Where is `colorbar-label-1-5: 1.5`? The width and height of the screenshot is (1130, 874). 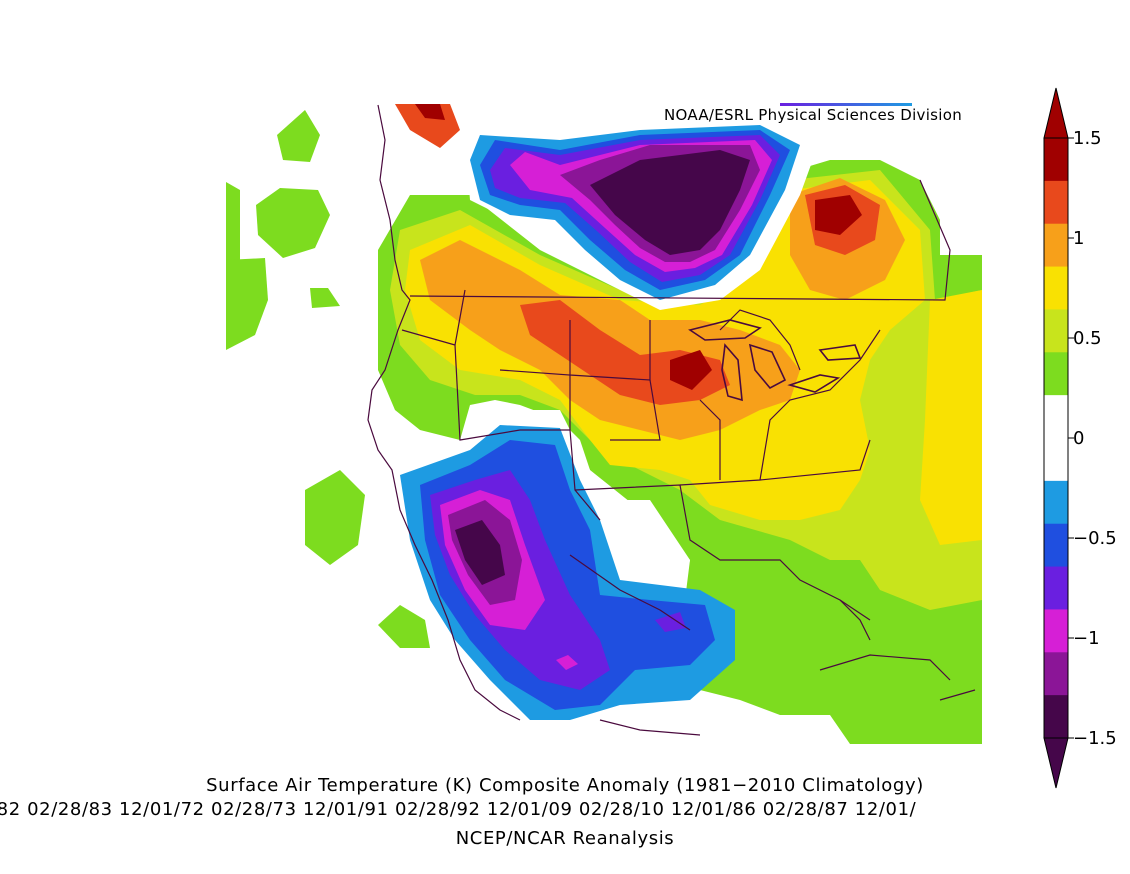
colorbar-label-1-5: 1.5 is located at coordinates (1087, 138).